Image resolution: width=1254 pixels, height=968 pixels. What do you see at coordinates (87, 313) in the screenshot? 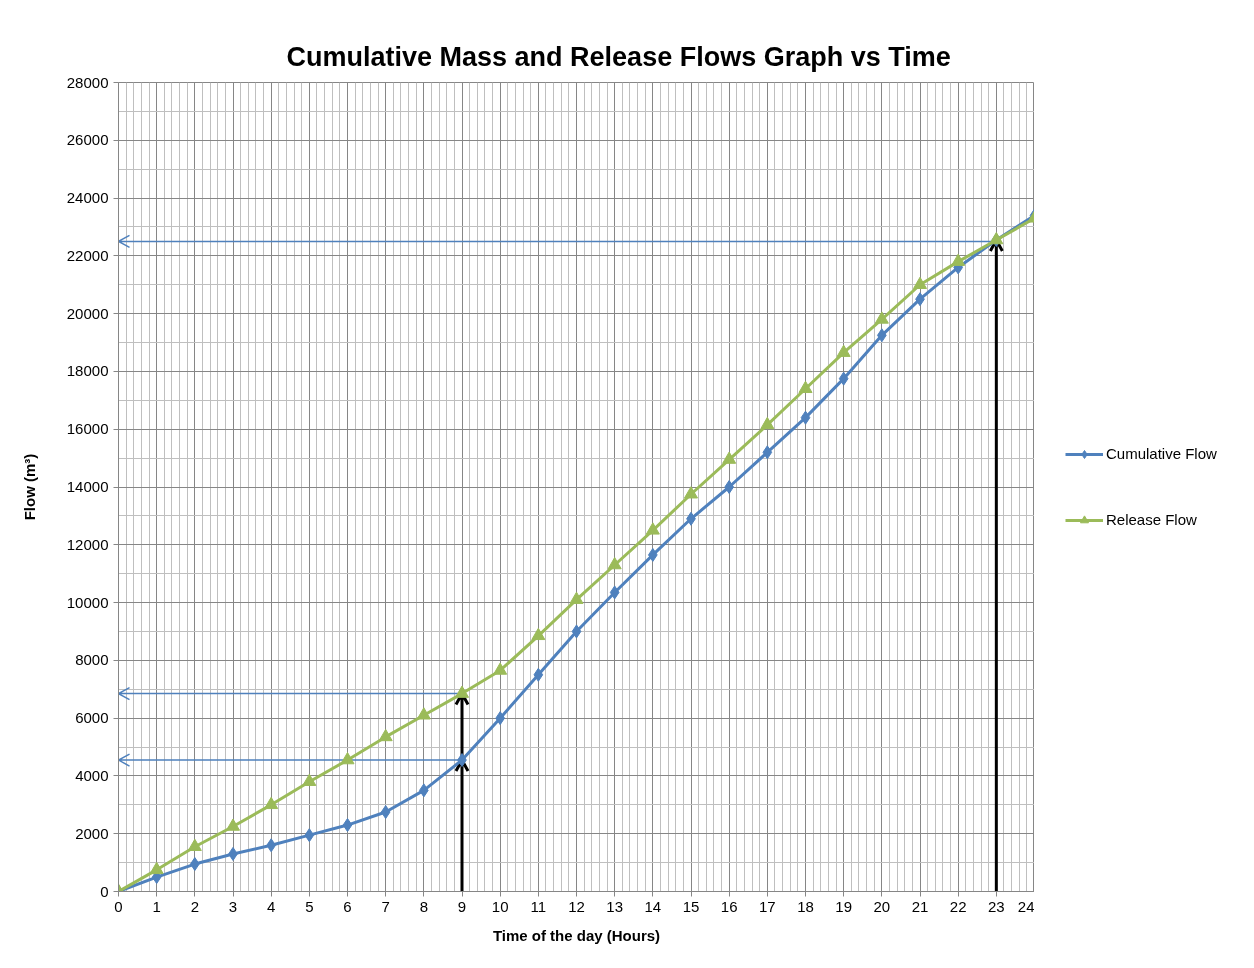
I see `y-tick-label: 20000` at bounding box center [87, 313].